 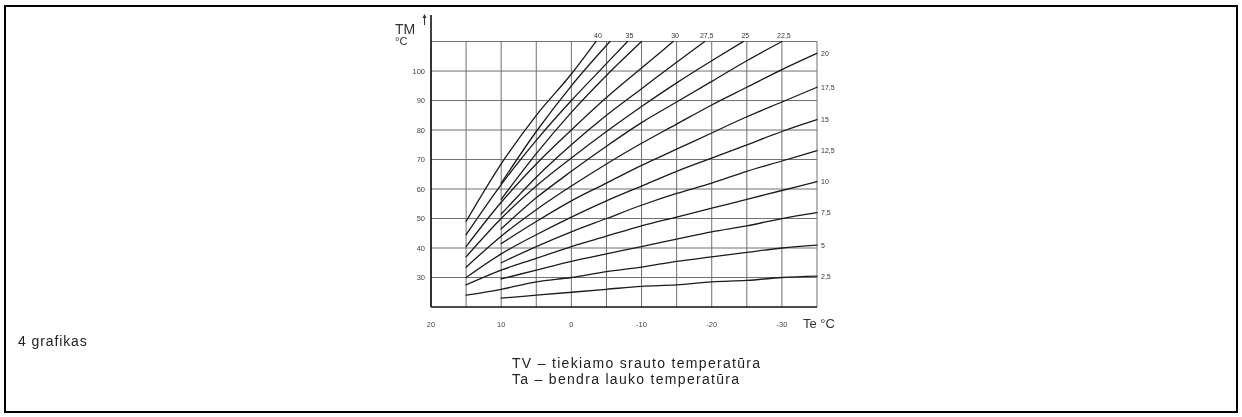 I want to click on text: 4 grafikas, so click(x=53, y=341).